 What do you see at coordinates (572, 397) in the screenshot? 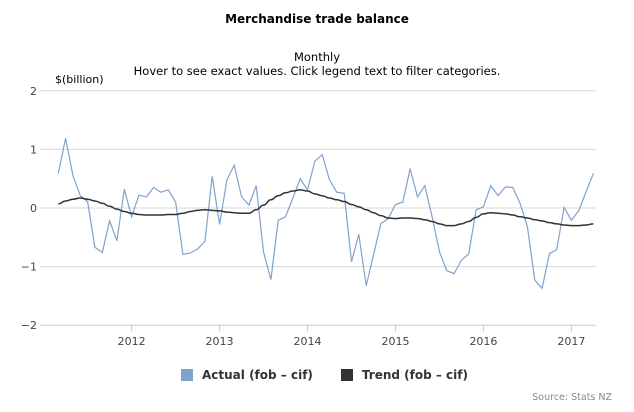
I see `source-credit: Source: Stats NZ` at bounding box center [572, 397].